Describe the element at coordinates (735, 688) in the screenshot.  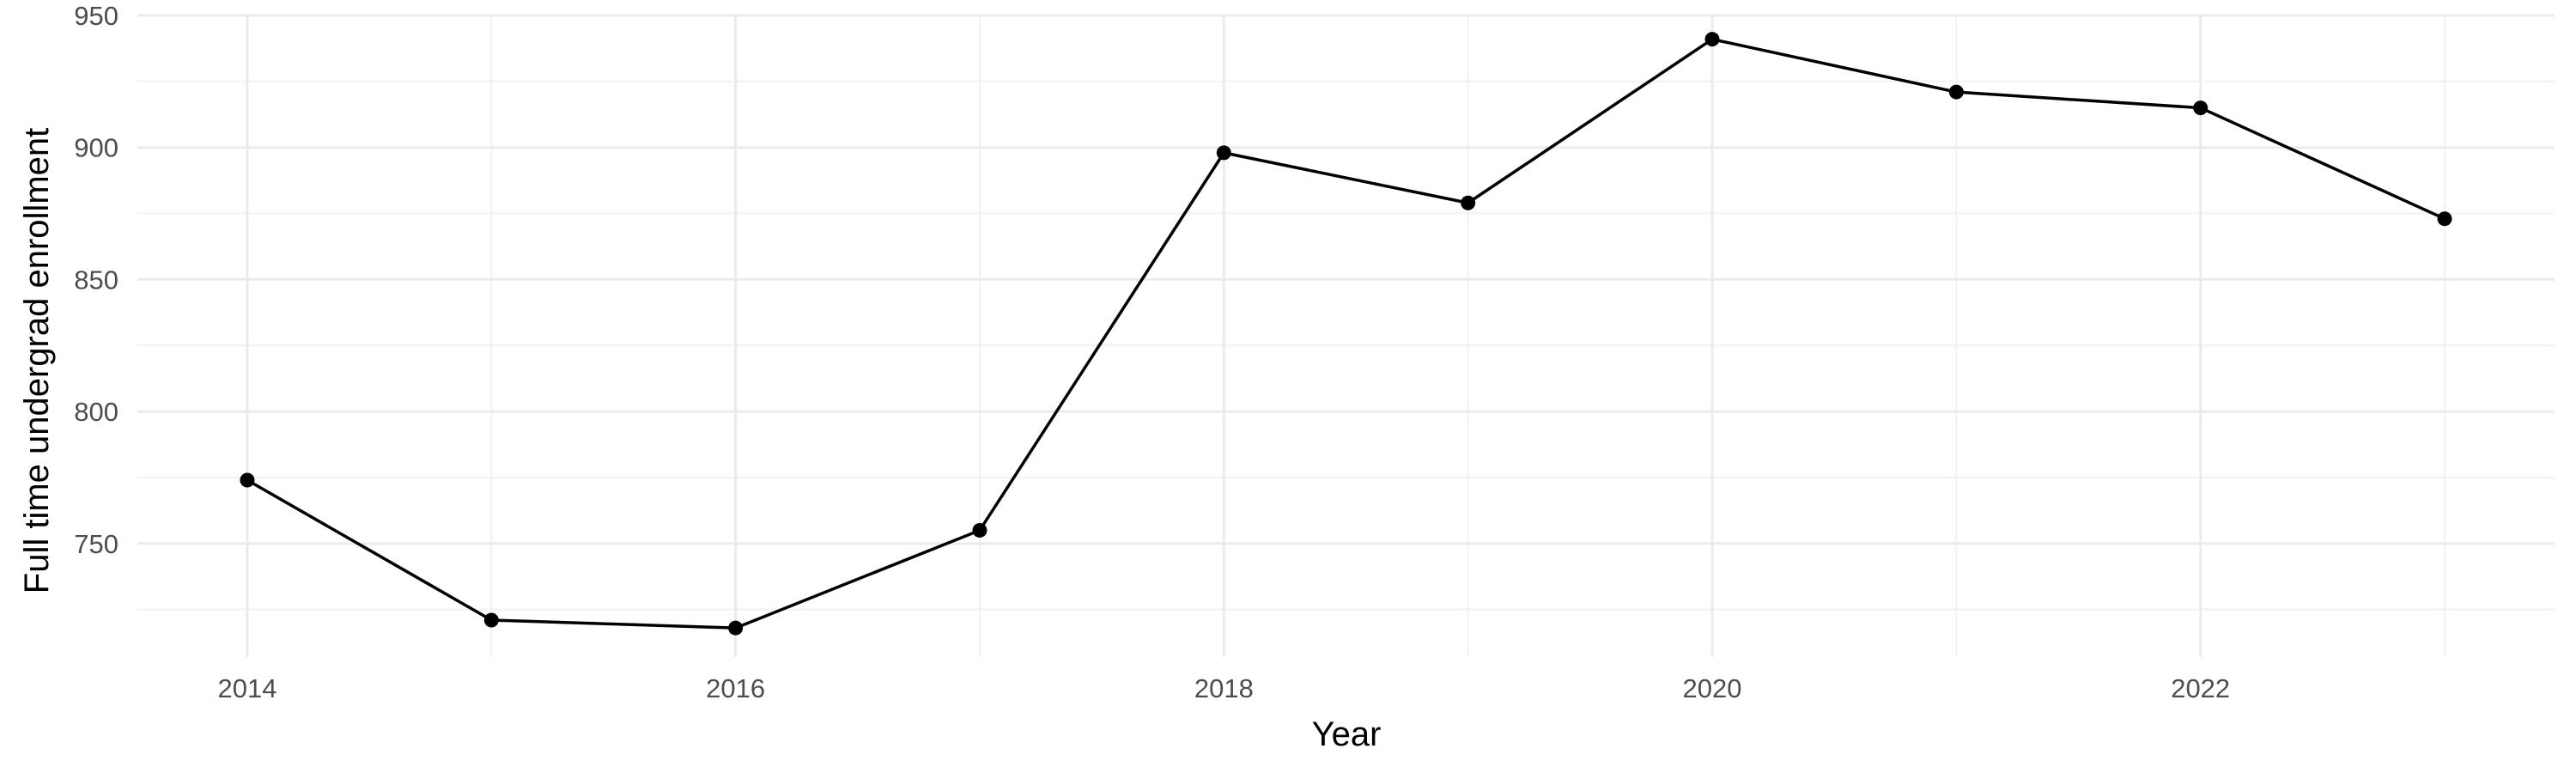
I see `x-tick-label: 2016` at that location.